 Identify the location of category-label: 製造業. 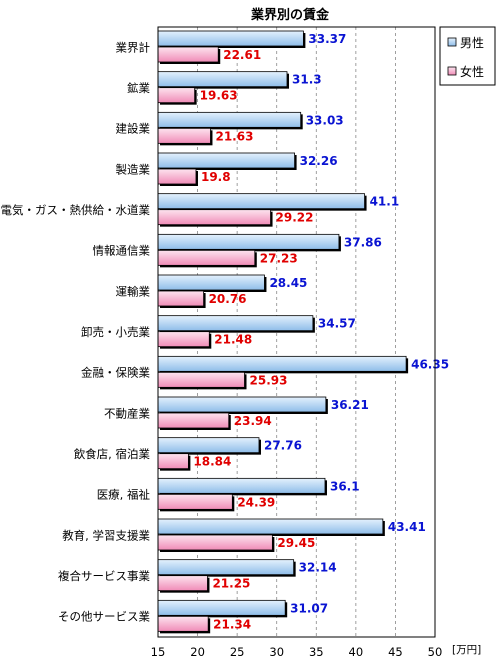
(133, 169).